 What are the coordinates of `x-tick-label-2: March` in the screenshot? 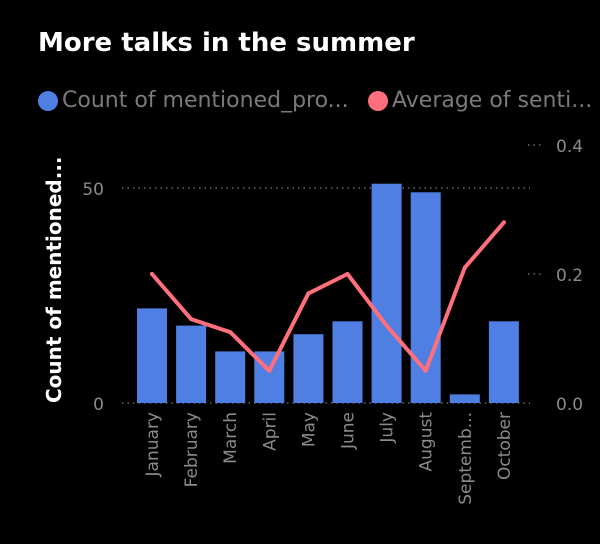 It's located at (231, 438).